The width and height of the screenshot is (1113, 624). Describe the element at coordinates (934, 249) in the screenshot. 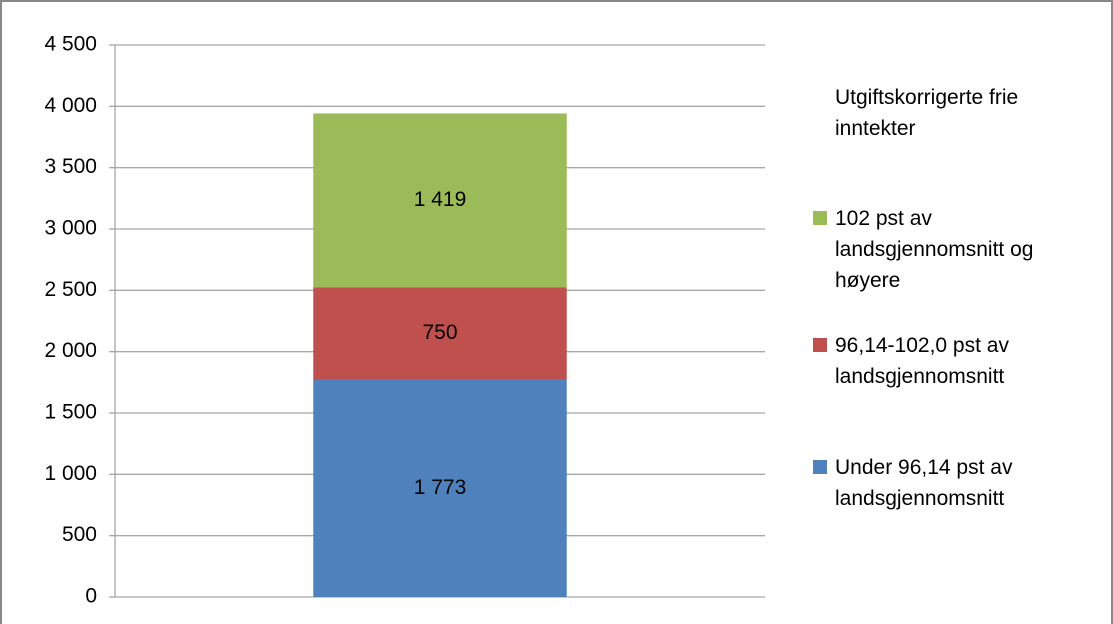

I see `legend-label: 102 pst av landsgjennomsnitt og høyere` at that location.